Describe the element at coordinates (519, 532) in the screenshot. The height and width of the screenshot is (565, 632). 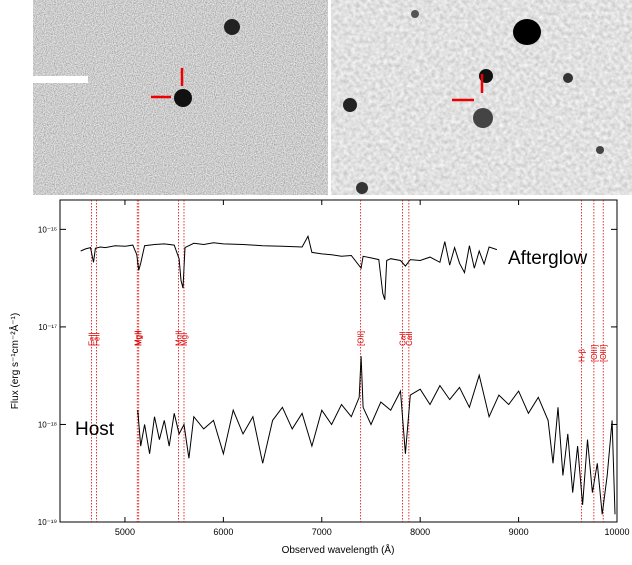
I see `x-tick-label: 9000` at that location.